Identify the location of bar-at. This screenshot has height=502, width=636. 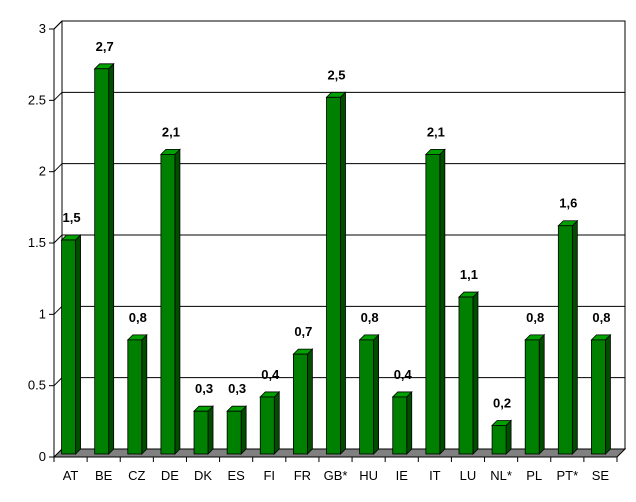
(71, 344).